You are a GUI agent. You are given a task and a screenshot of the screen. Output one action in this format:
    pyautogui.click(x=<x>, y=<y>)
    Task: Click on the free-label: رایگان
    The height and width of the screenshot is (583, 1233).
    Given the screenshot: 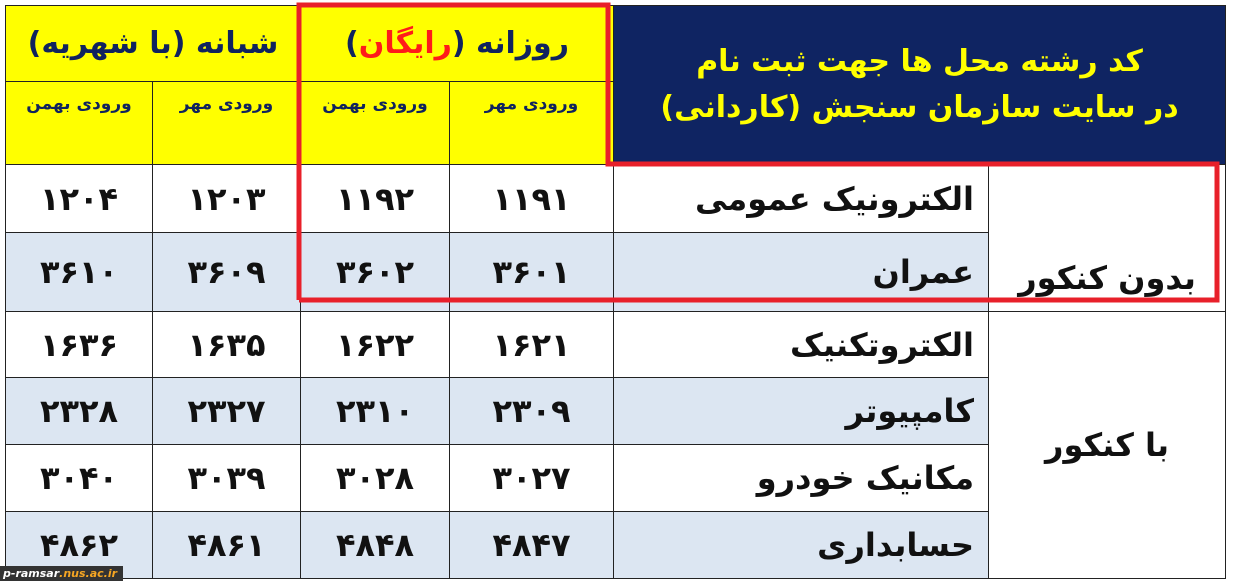 What is the action you would take?
    pyautogui.click(x=405, y=43)
    